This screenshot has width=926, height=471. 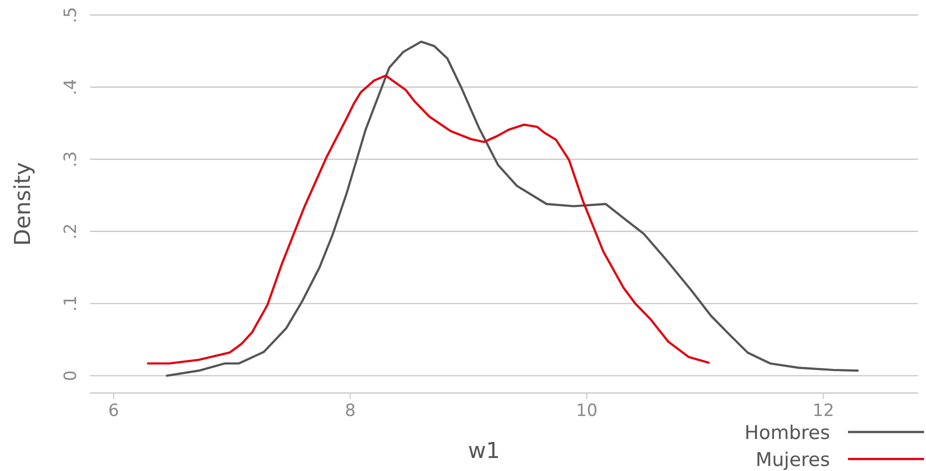 What do you see at coordinates (787, 433) in the screenshot?
I see `legend-label: Hombres` at bounding box center [787, 433].